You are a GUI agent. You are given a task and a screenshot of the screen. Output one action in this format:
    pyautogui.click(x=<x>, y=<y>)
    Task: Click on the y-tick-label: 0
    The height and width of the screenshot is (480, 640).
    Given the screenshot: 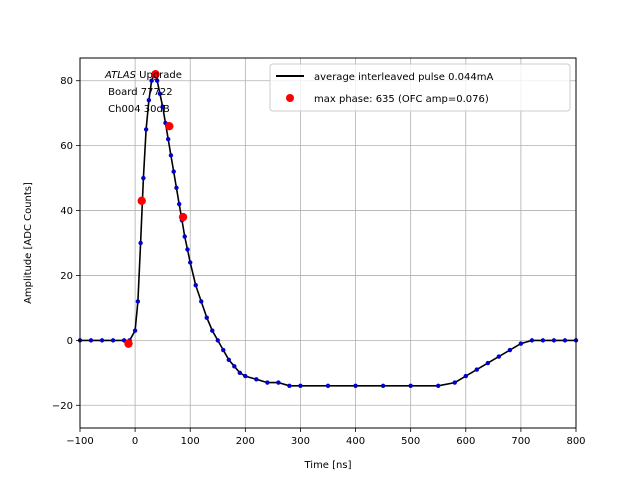 What is the action you would take?
    pyautogui.click(x=70, y=341)
    